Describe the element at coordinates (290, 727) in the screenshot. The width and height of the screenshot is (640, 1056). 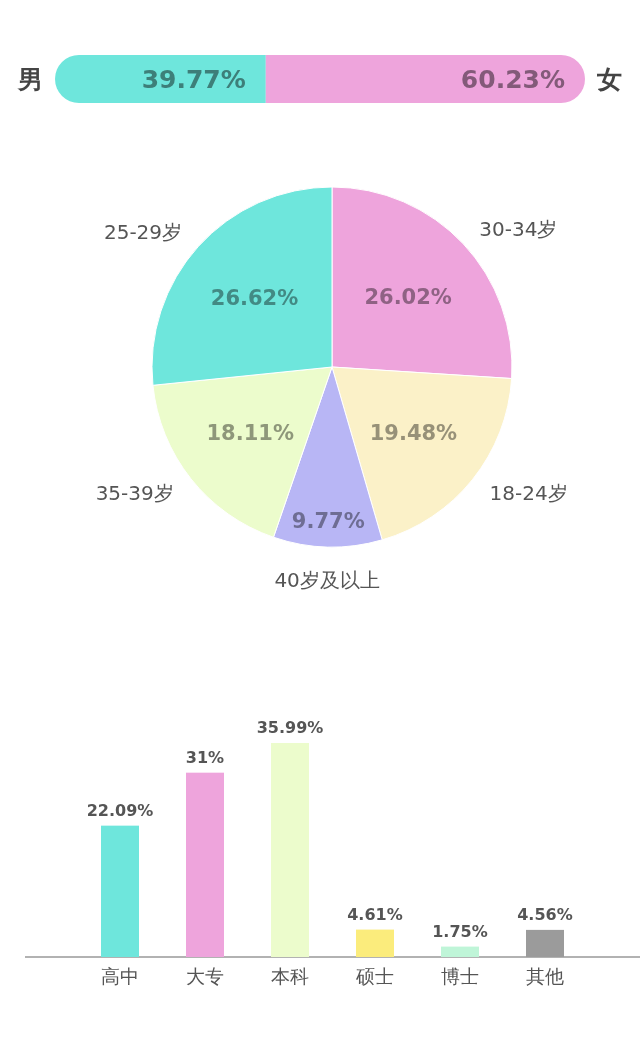
I see `data-label: 35.99%` at that location.